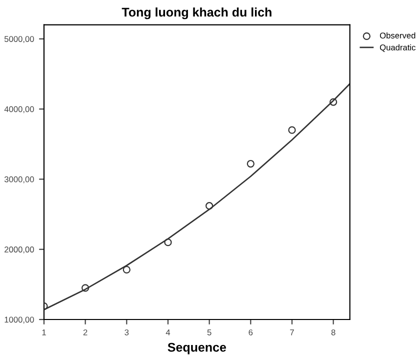  Describe the element at coordinates (168, 333) in the screenshot. I see `x-tick-label: 4` at that location.